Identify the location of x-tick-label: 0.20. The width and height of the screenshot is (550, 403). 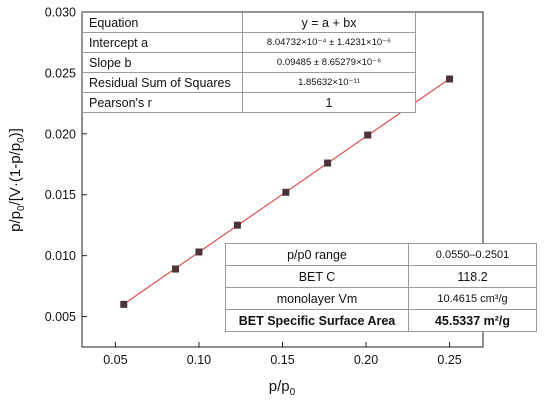
(366, 360).